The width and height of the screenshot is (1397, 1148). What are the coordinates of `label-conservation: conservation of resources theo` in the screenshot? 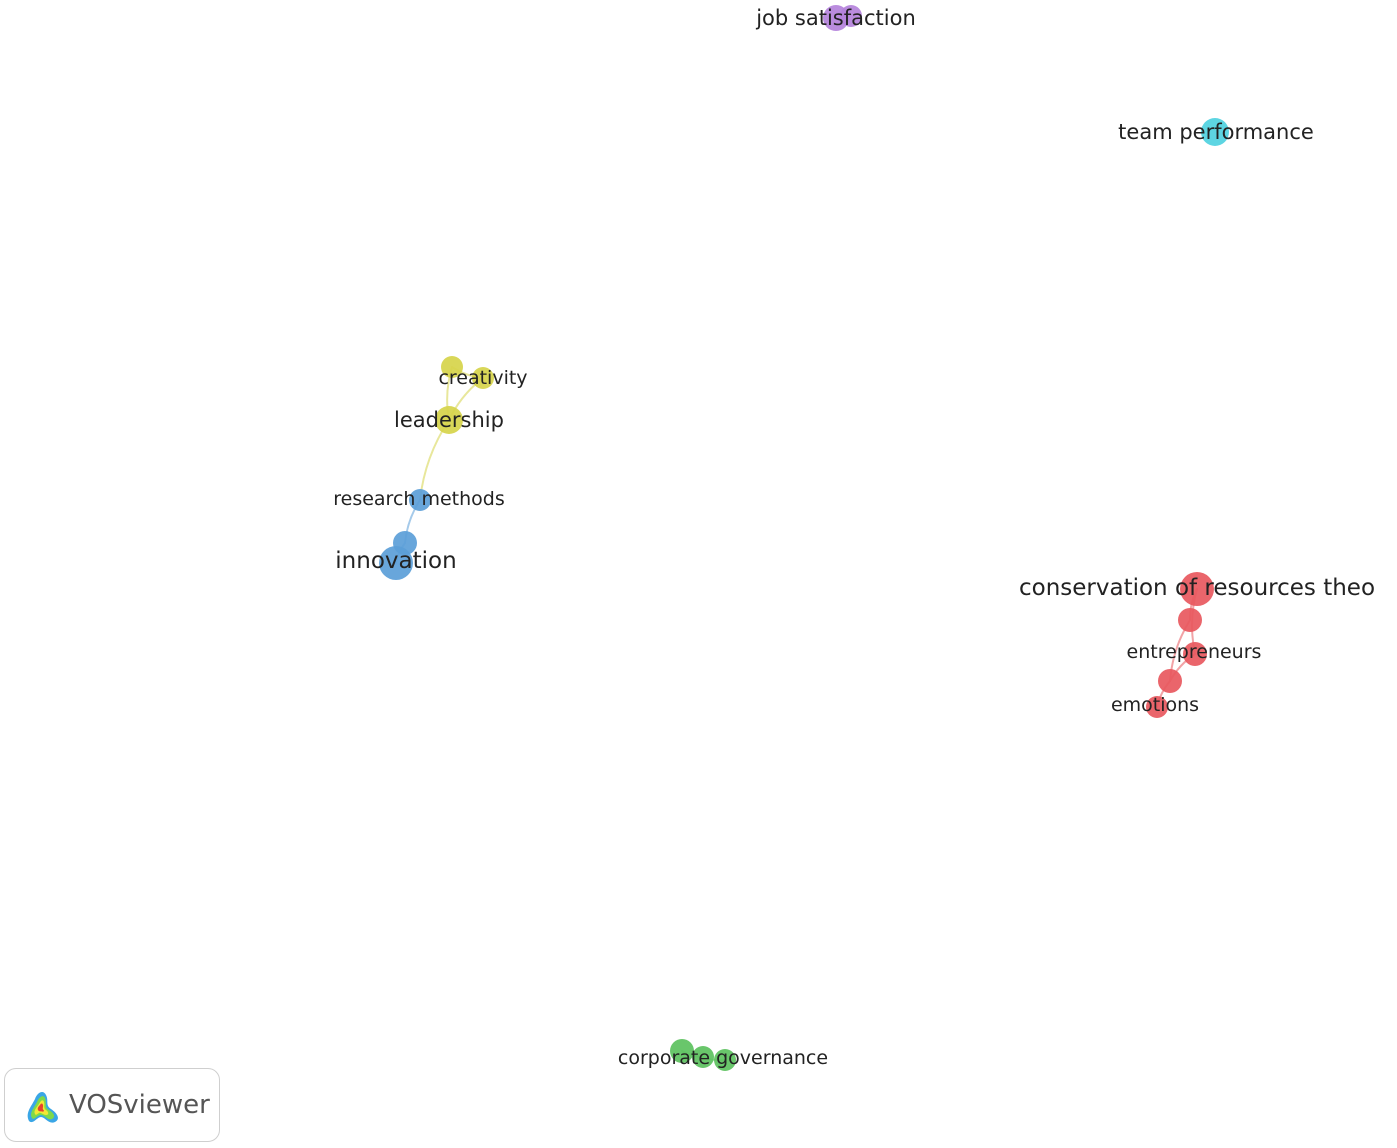 It's located at (1197, 588).